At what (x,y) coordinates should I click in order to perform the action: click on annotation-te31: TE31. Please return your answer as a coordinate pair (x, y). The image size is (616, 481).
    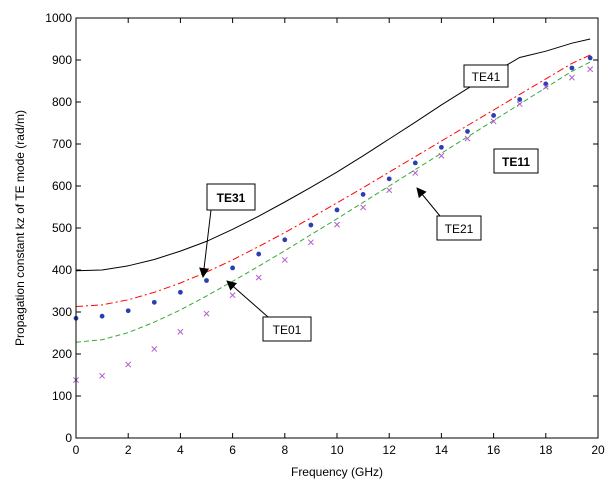
    Looking at the image, I should click on (227, 230).